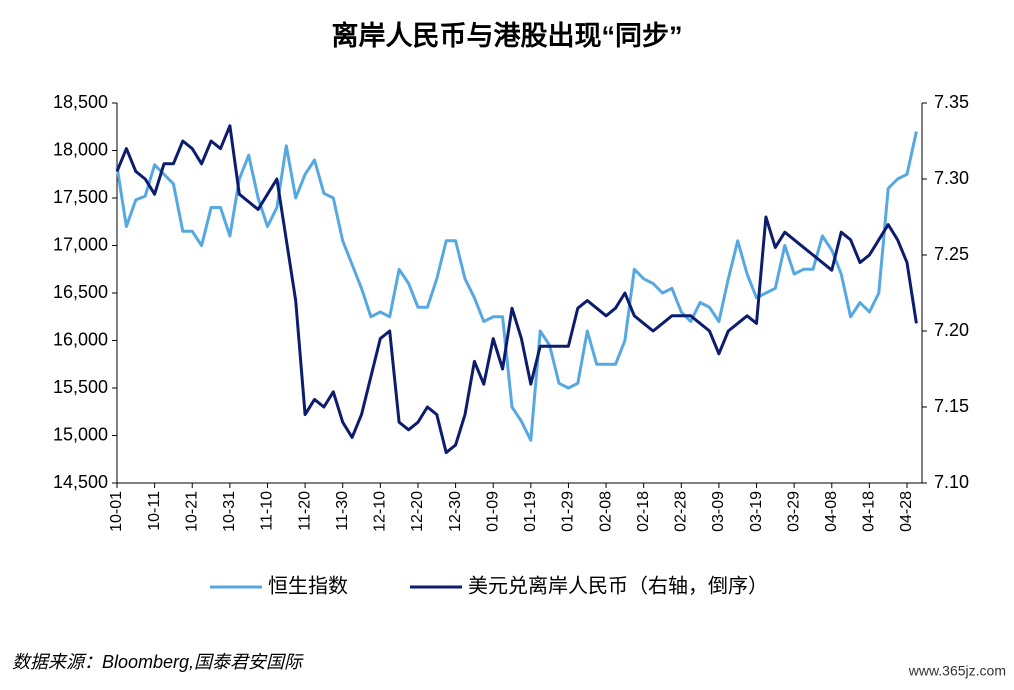  Describe the element at coordinates (158, 662) in the screenshot. I see `source-note: 数据来源：Bloomberg,国泰君安国际` at that location.